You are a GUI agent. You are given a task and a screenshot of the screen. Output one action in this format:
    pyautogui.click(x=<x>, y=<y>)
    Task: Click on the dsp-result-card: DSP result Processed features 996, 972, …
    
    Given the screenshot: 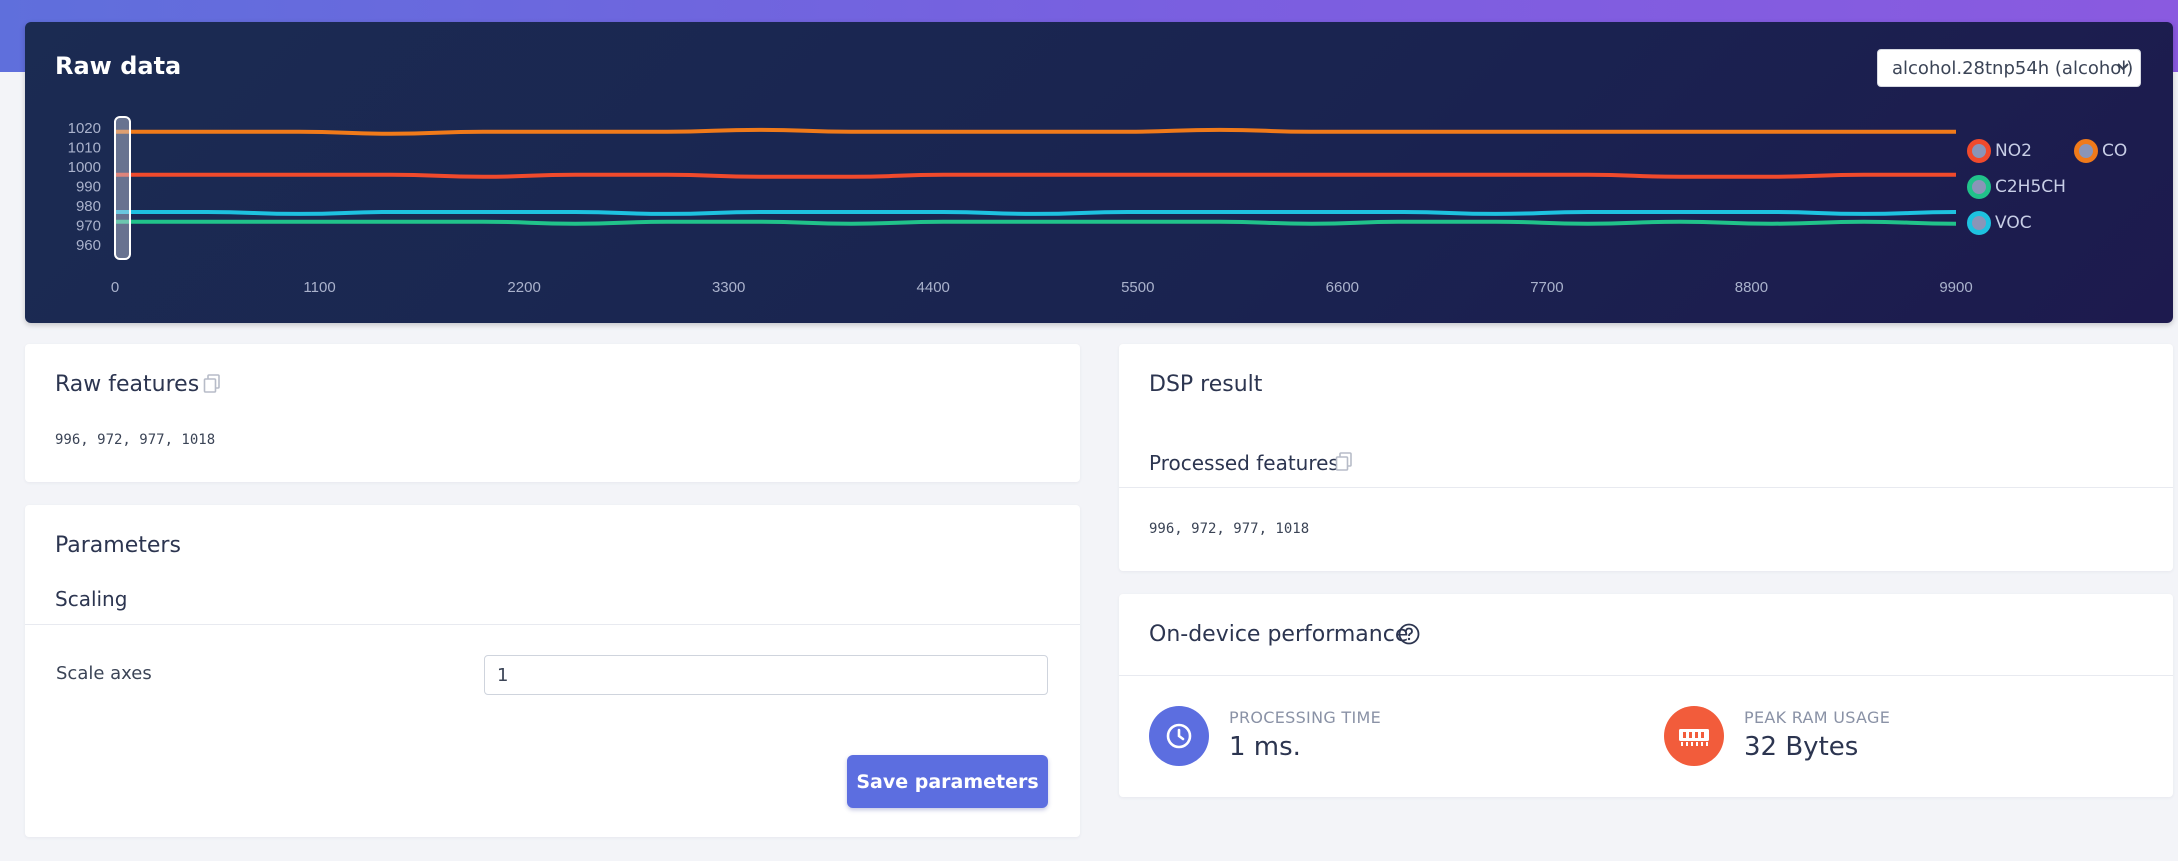 What is the action you would take?
    pyautogui.click(x=1646, y=457)
    